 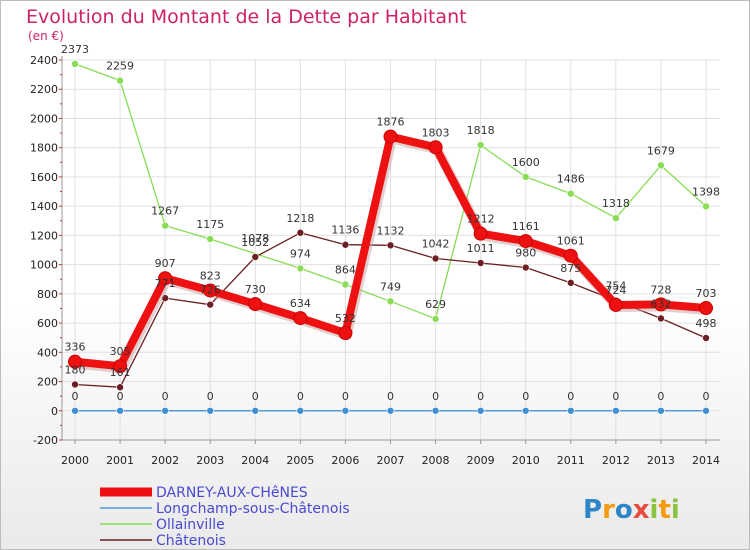 I want to click on data-label: 726, so click(x=210, y=290).